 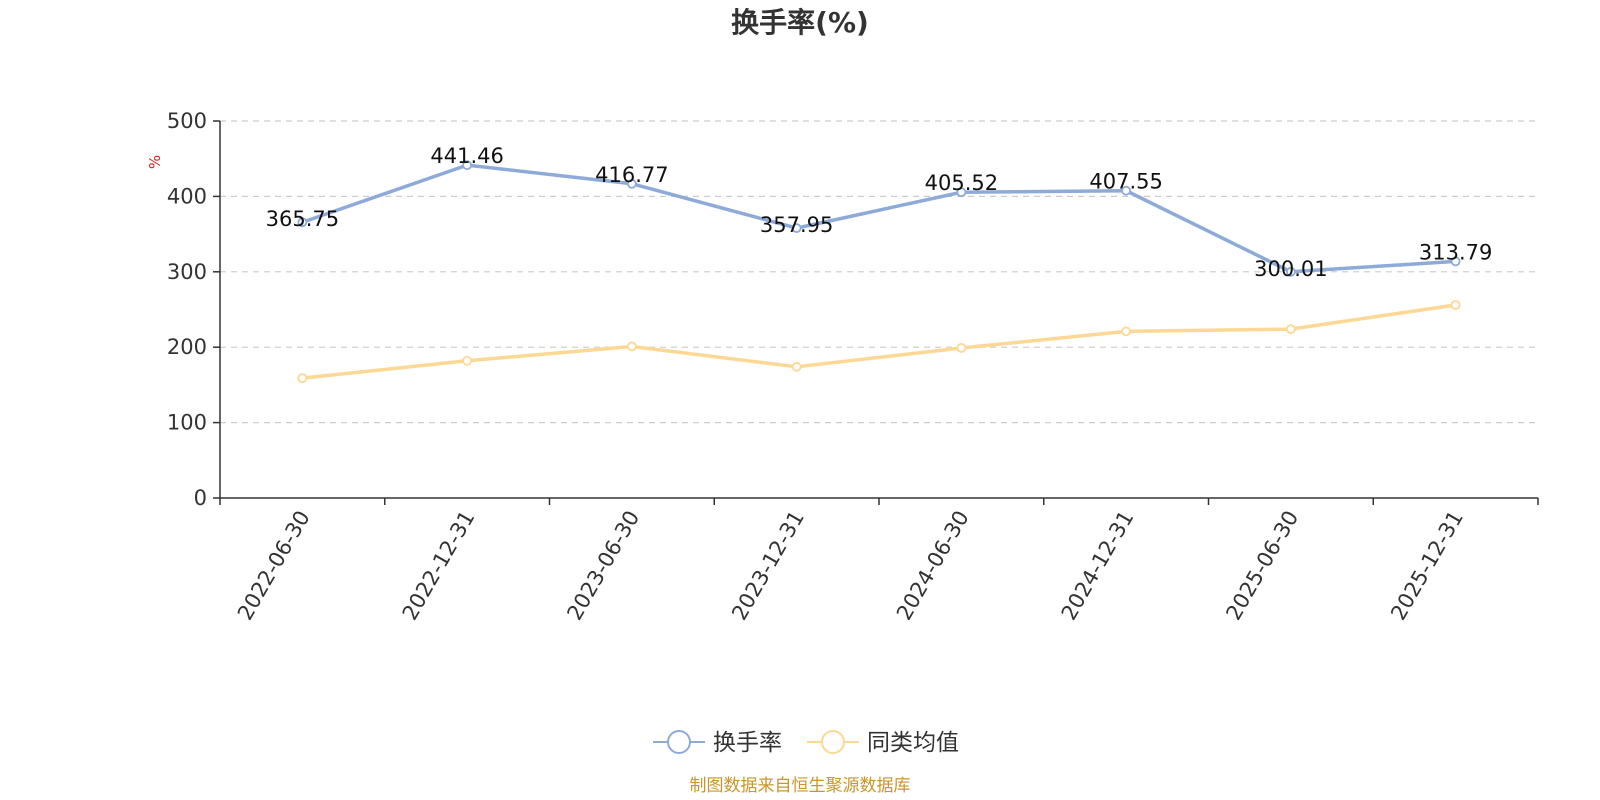 I want to click on x-tick-label: 2024-12-31, so click(x=1098, y=566).